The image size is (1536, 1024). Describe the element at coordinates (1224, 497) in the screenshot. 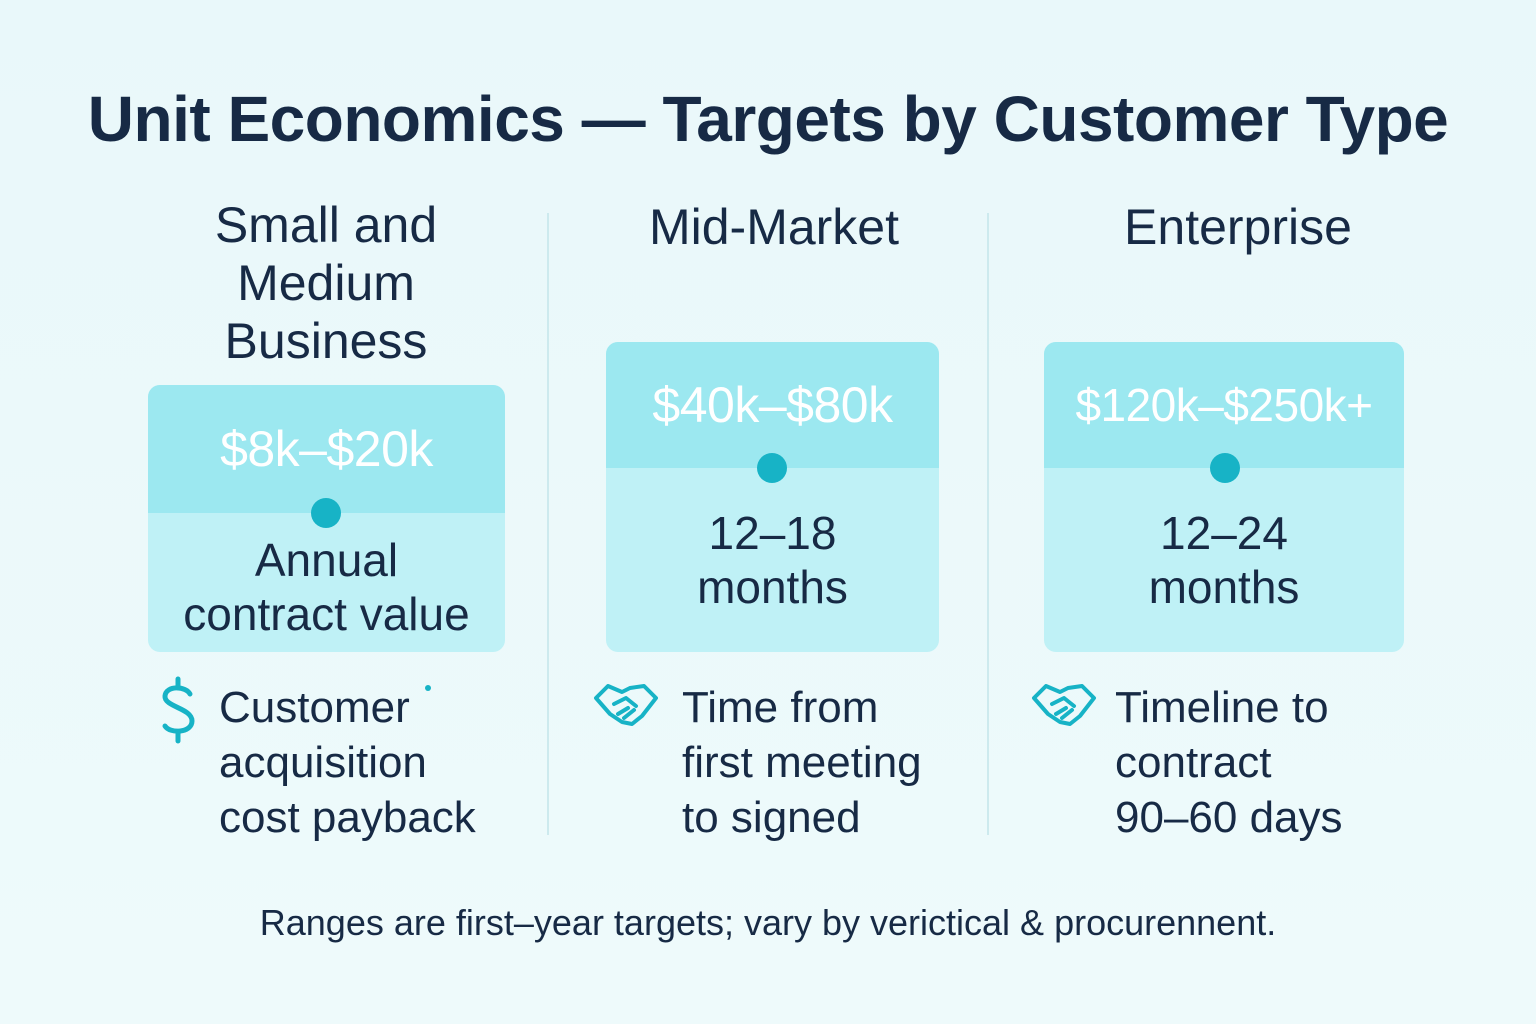

I see `metric-card: $120k–$250k+ 12–24 months` at that location.